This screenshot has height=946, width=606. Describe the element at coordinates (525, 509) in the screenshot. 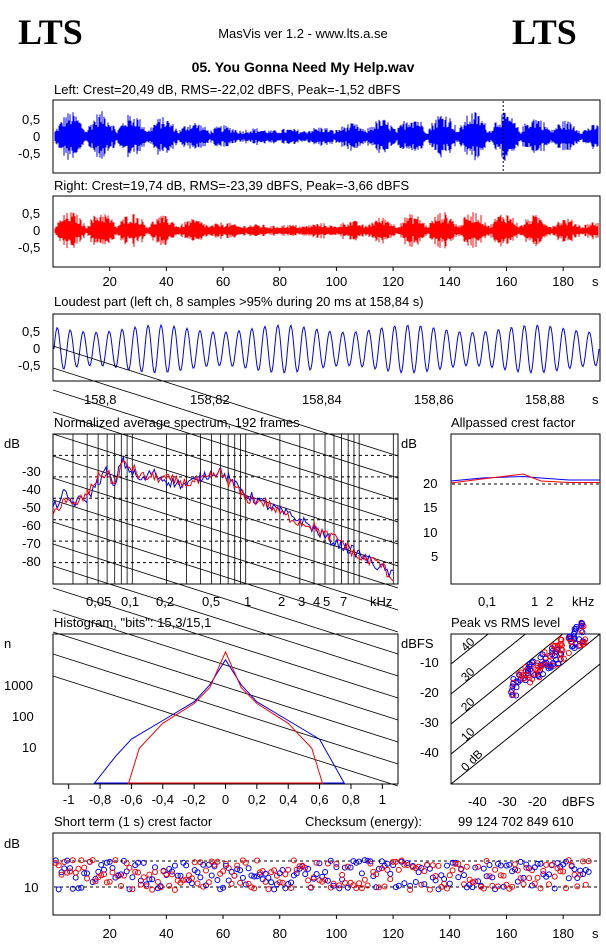

I see `allpassed-frame` at that location.